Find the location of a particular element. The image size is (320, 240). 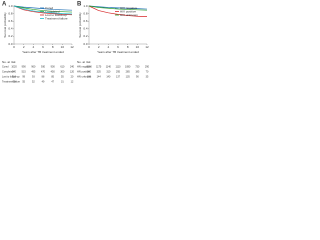

risk-count: 470 is located at coordinates (43, 72).